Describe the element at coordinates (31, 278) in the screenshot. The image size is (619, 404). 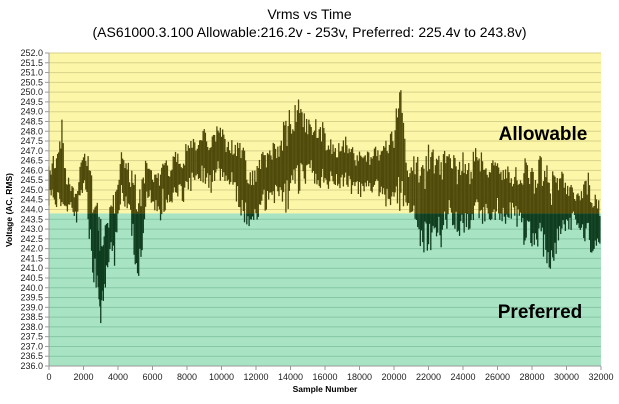
I see `y-tick-label: 240.5` at that location.